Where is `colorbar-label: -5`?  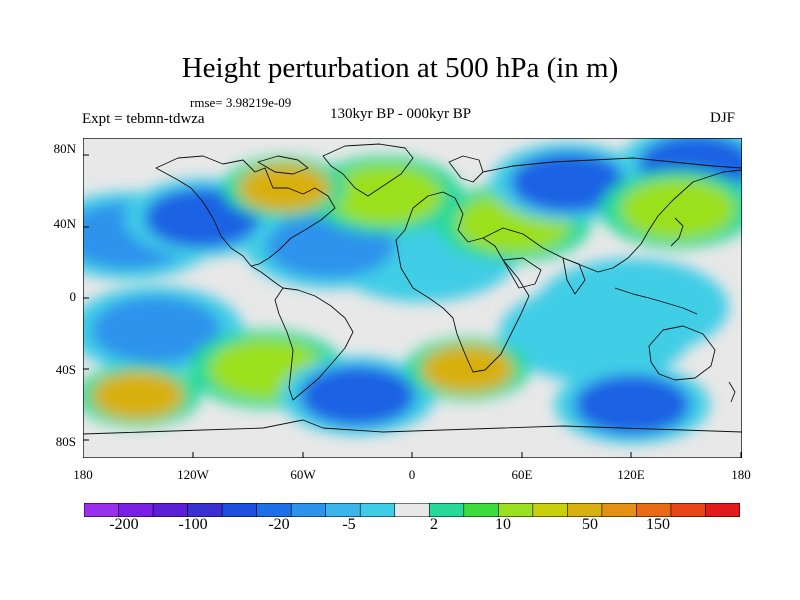 colorbar-label: -5 is located at coordinates (349, 524).